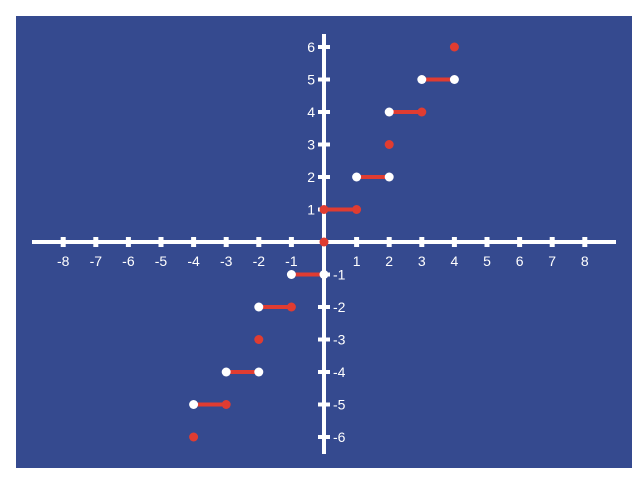 This screenshot has width=640, height=480. I want to click on x-tick-label: 8, so click(585, 261).